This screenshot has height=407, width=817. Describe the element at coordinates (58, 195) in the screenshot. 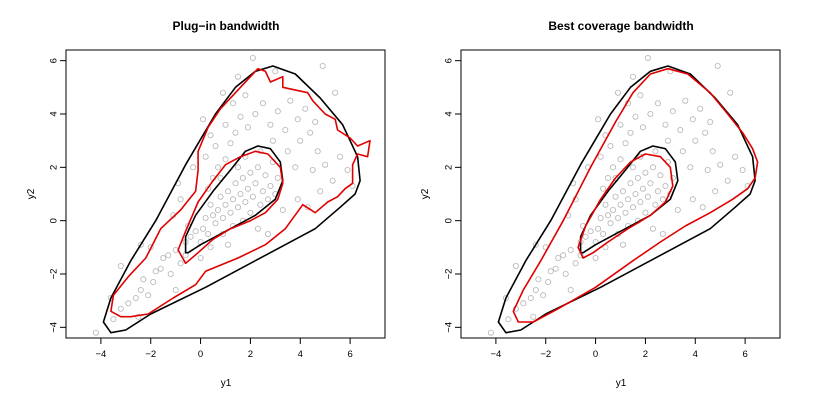

I see `y-axis: −4 −2 0 2 4 6` at that location.